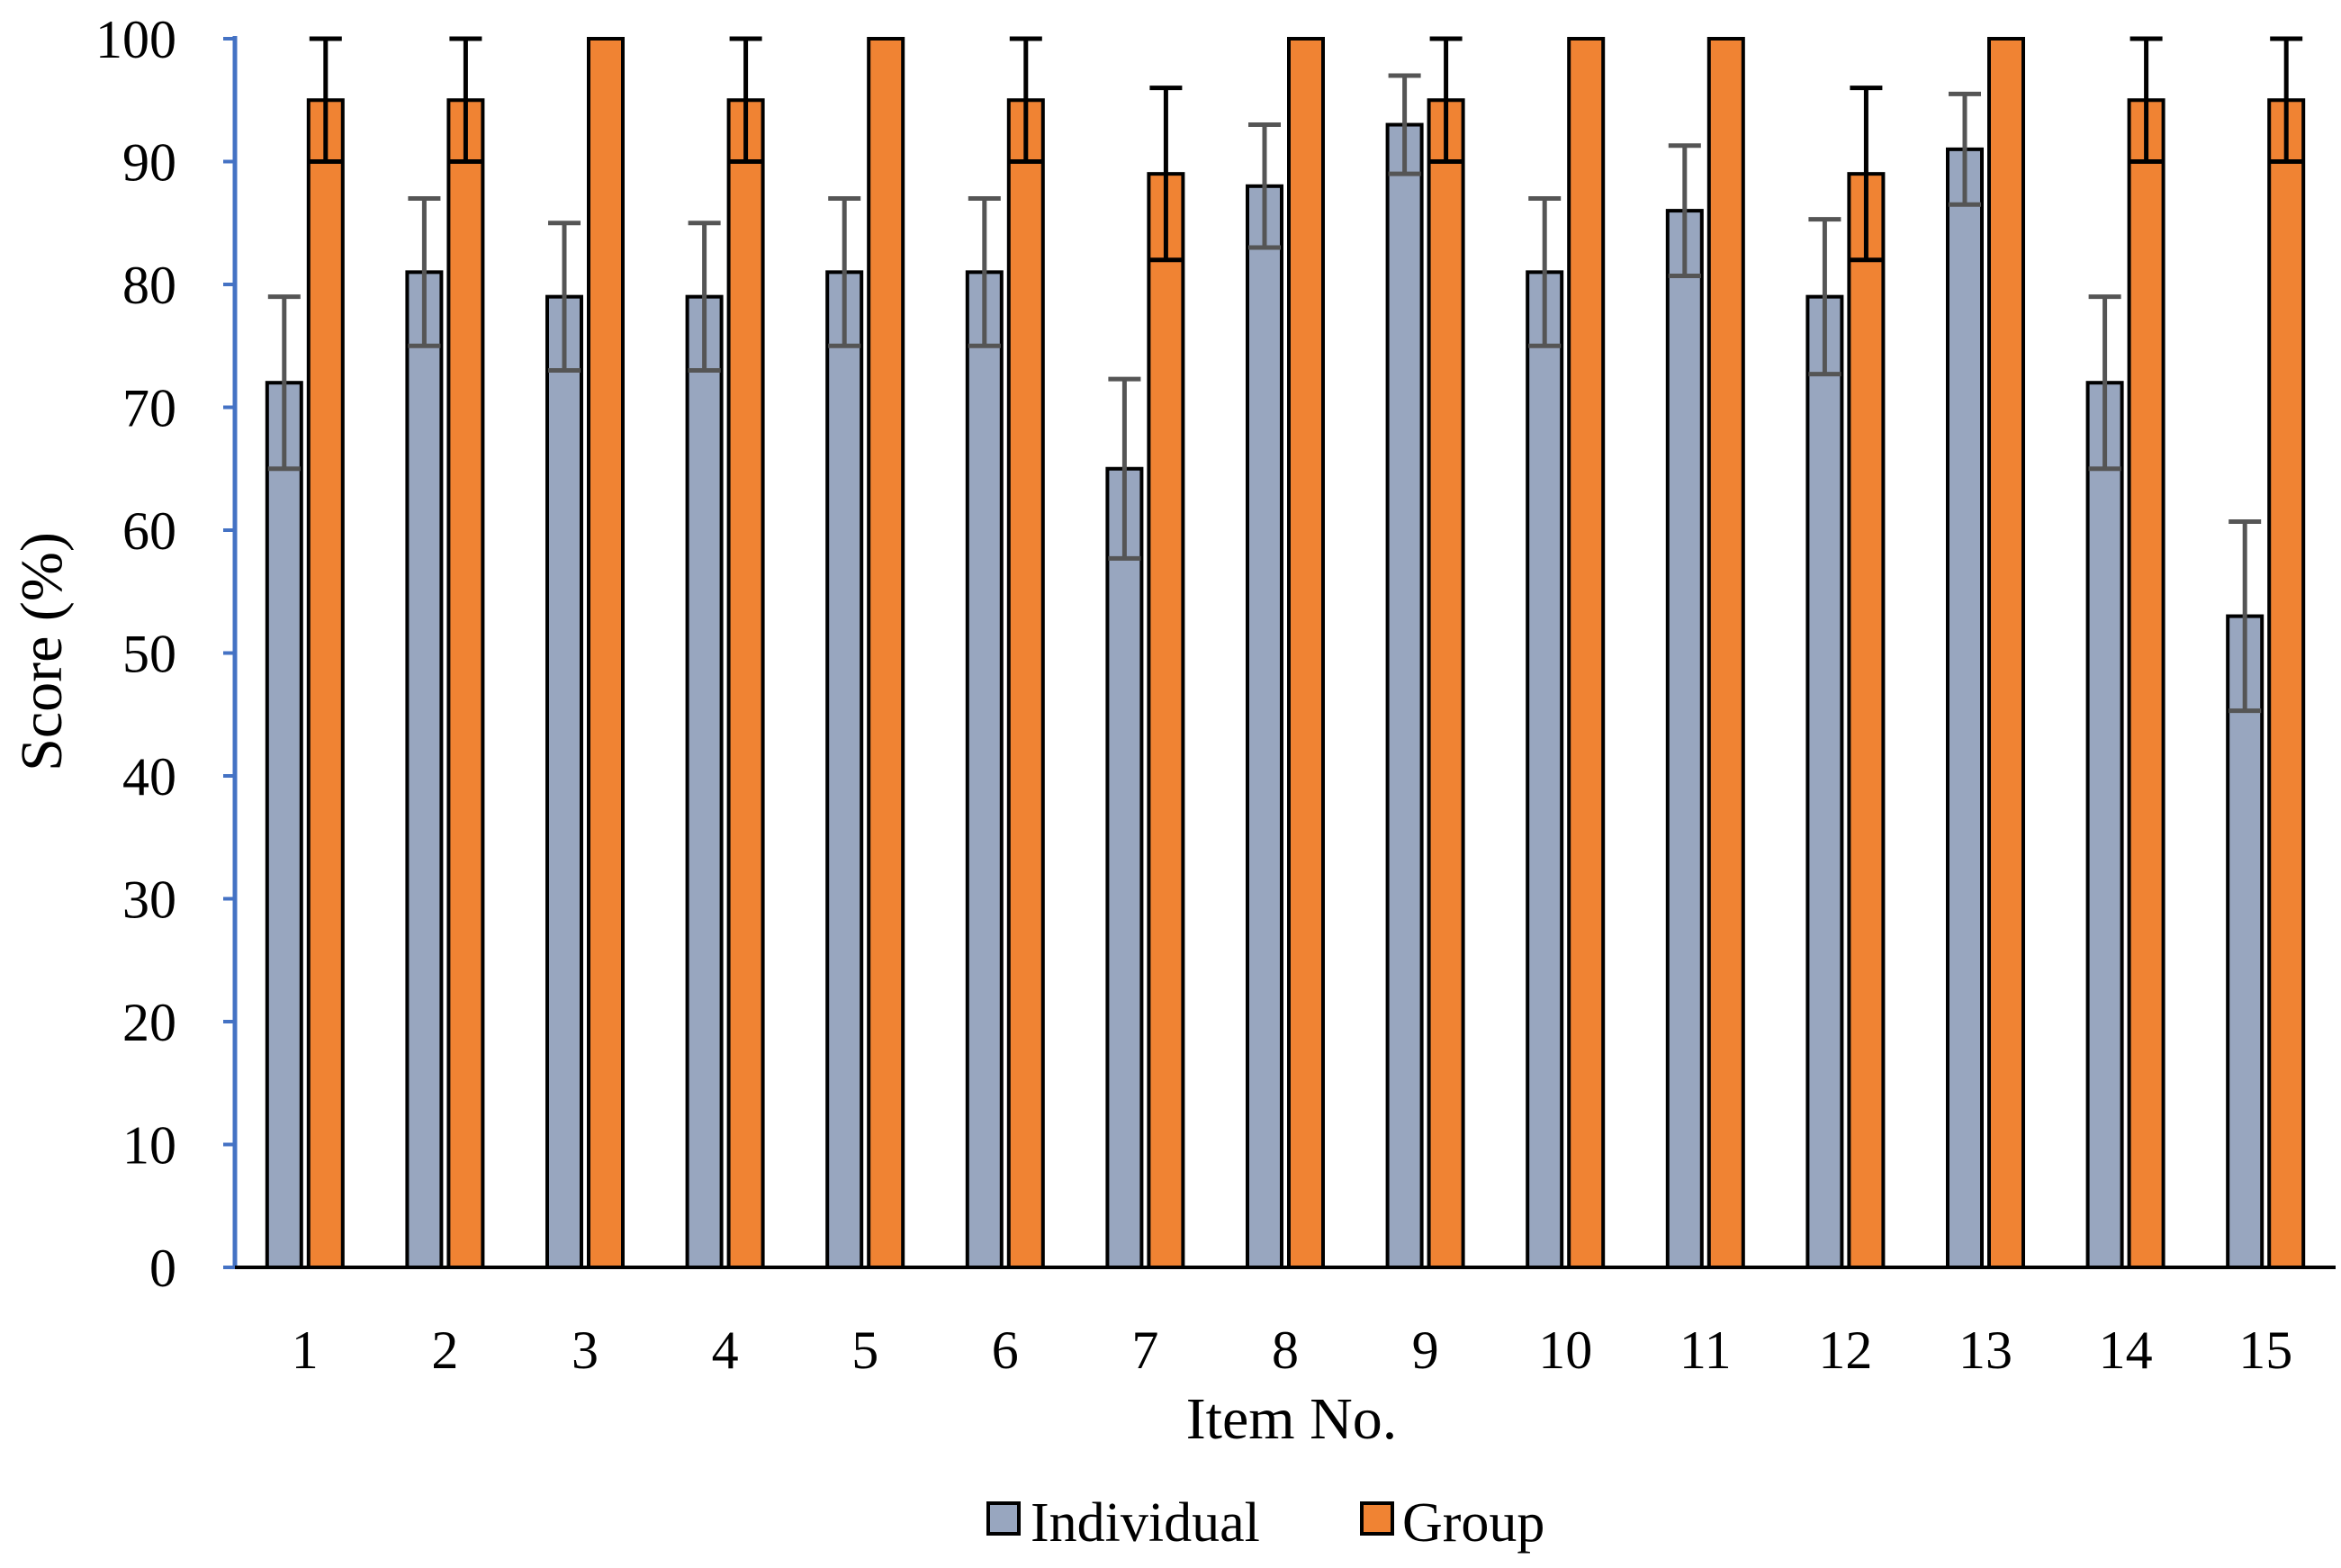 The image size is (2341, 1568). What do you see at coordinates (1377, 1519) in the screenshot?
I see `legend-swatch-group` at bounding box center [1377, 1519].